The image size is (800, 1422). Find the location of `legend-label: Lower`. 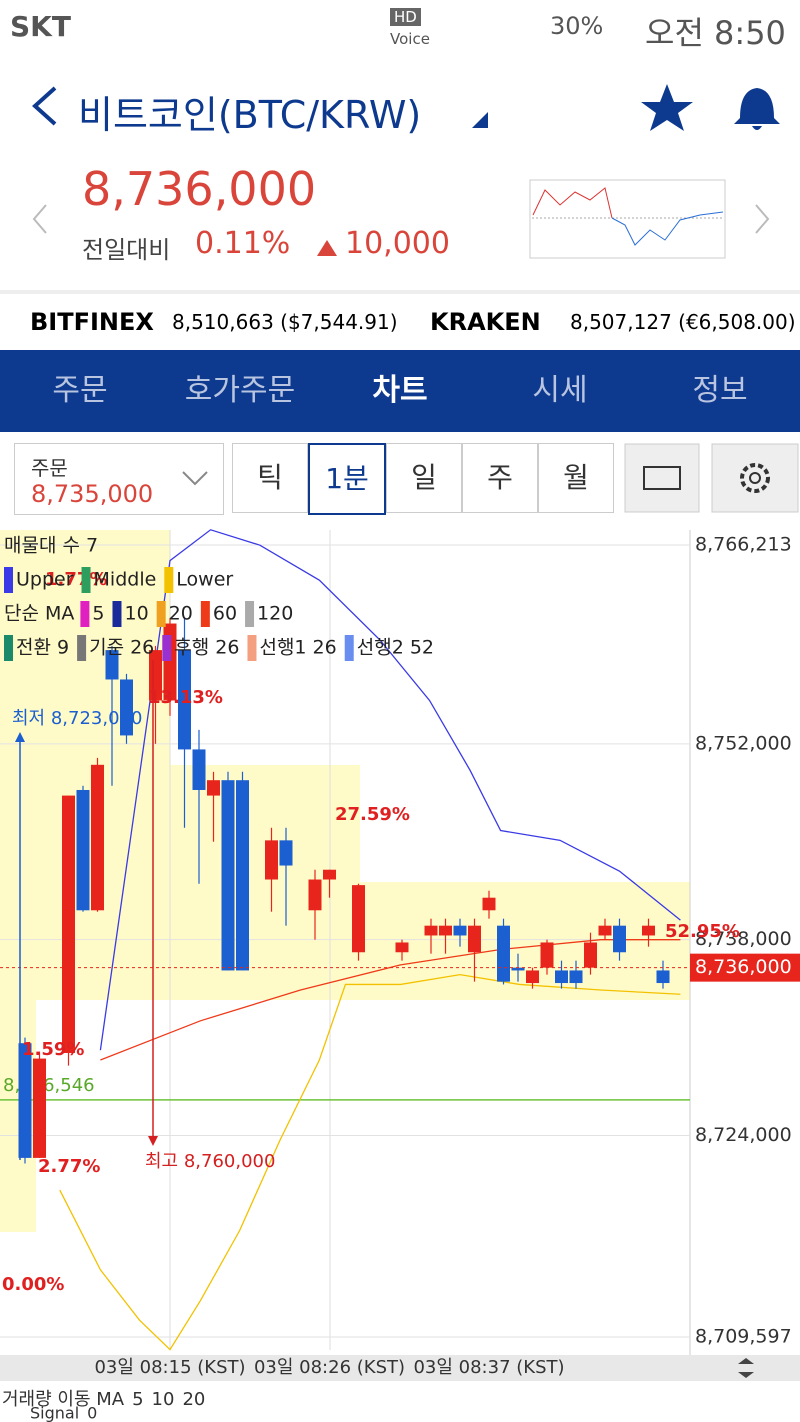

legend-label: Lower is located at coordinates (204, 580).